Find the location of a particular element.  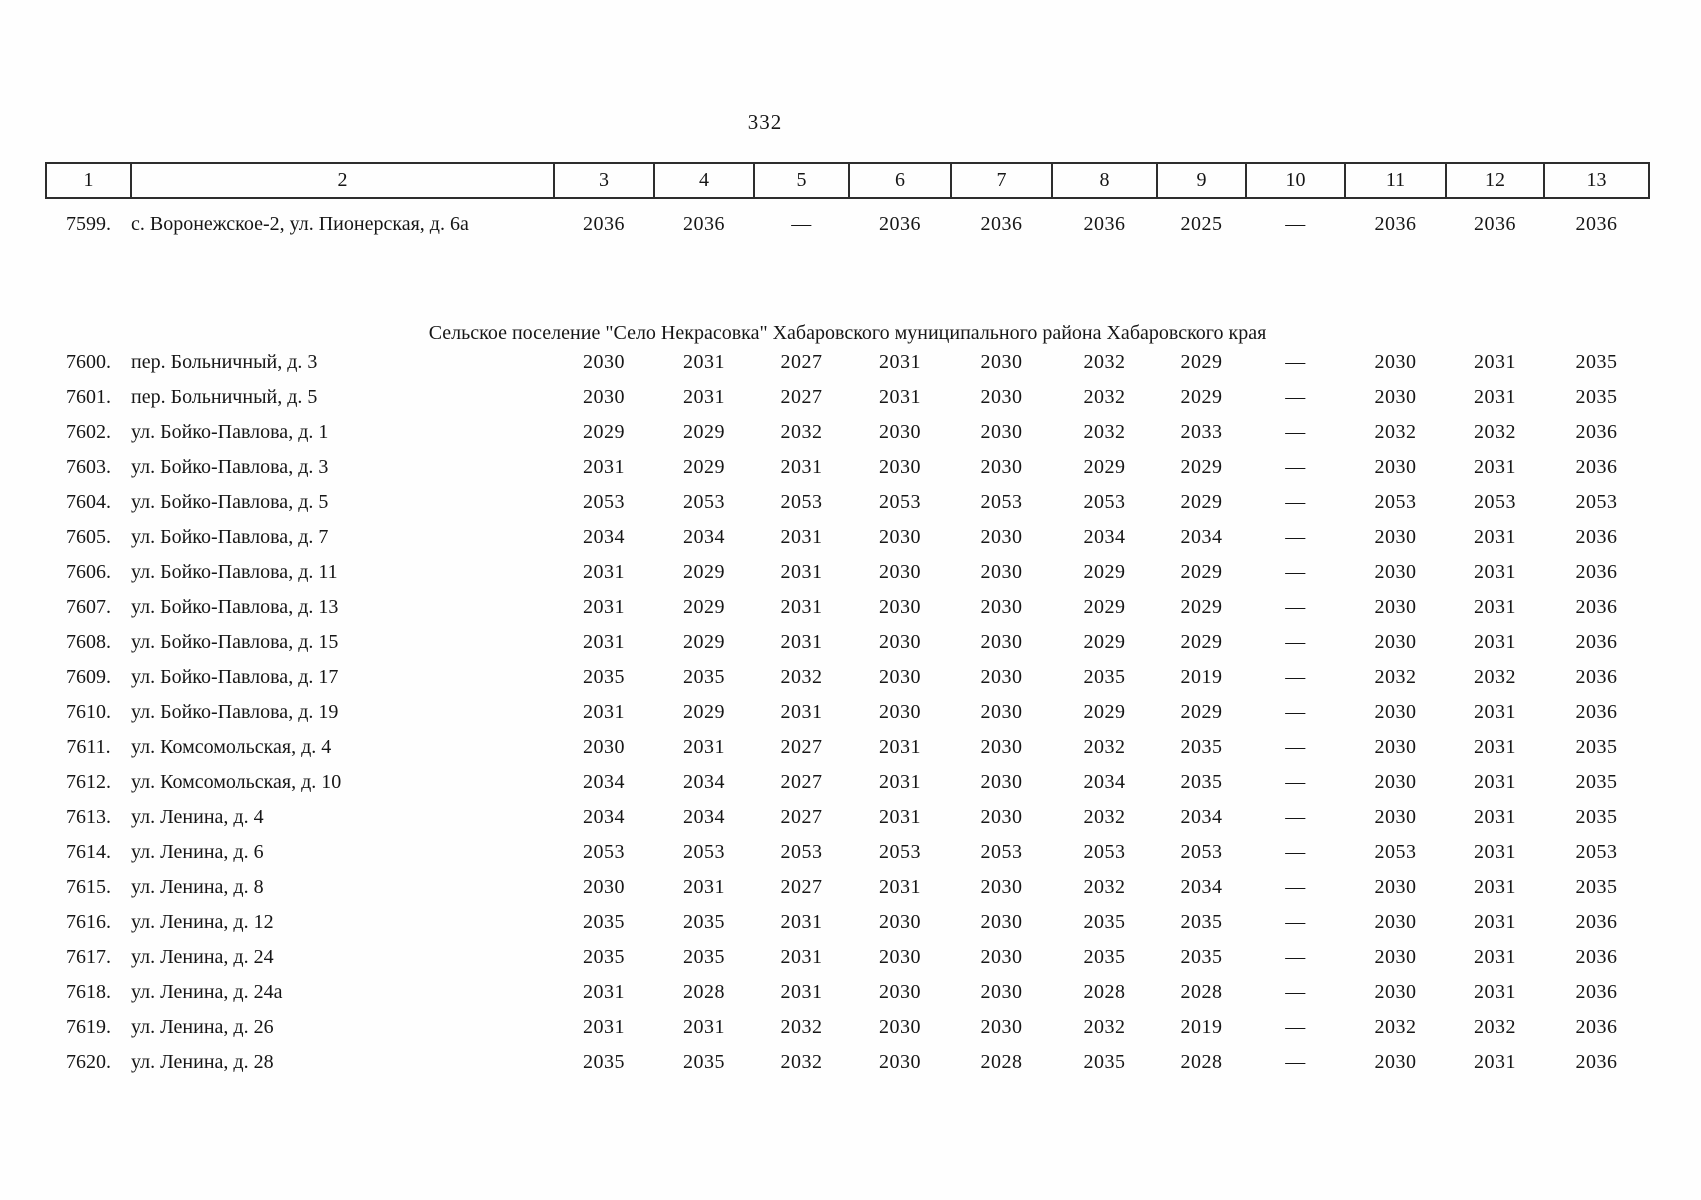

address-cell: ул. Бойко-Павлова, д. 19 is located at coordinates (235, 712).